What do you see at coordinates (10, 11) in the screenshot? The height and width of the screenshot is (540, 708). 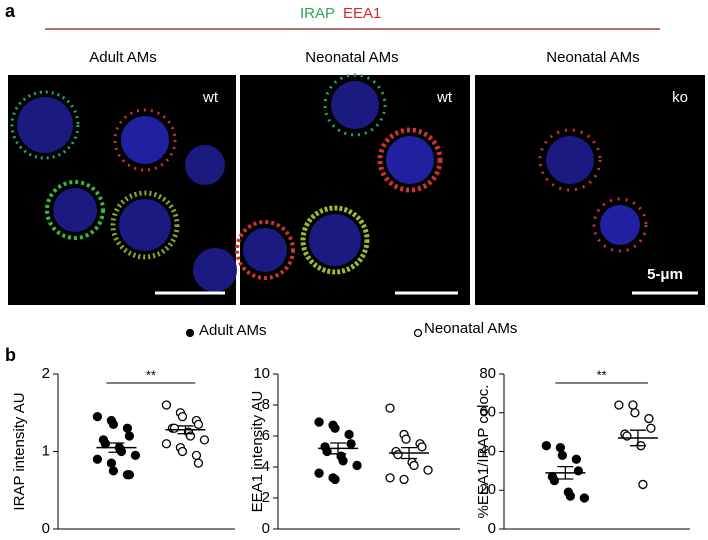 I see `panel-label: a` at bounding box center [10, 11].